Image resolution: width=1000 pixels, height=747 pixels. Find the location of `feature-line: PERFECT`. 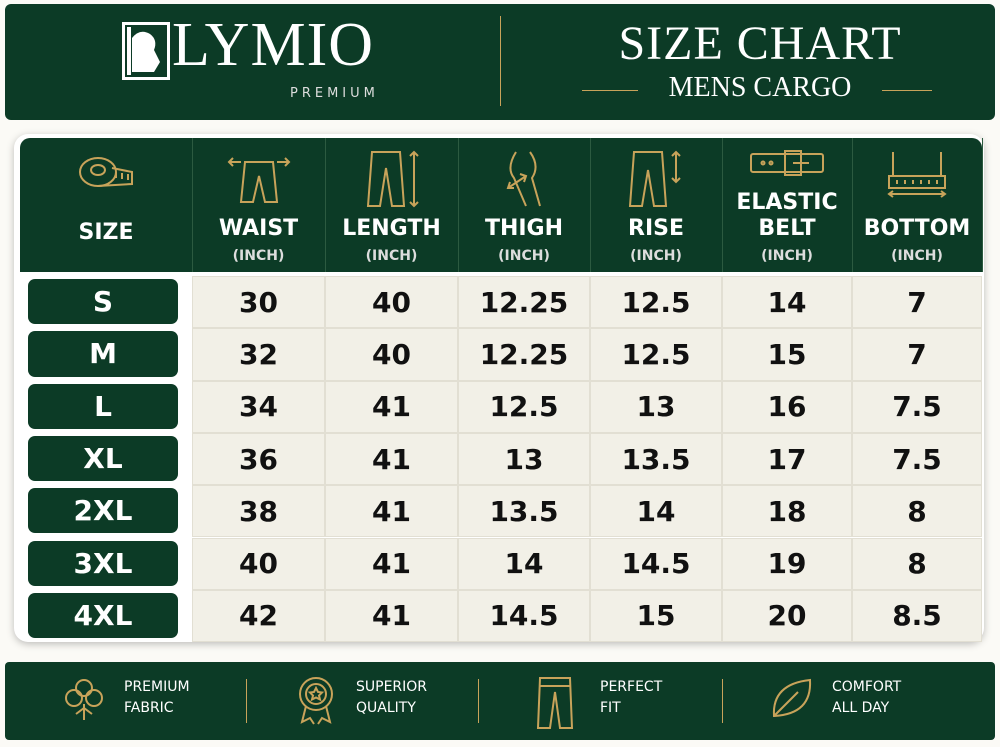

feature-line: PERFECT is located at coordinates (631, 687).